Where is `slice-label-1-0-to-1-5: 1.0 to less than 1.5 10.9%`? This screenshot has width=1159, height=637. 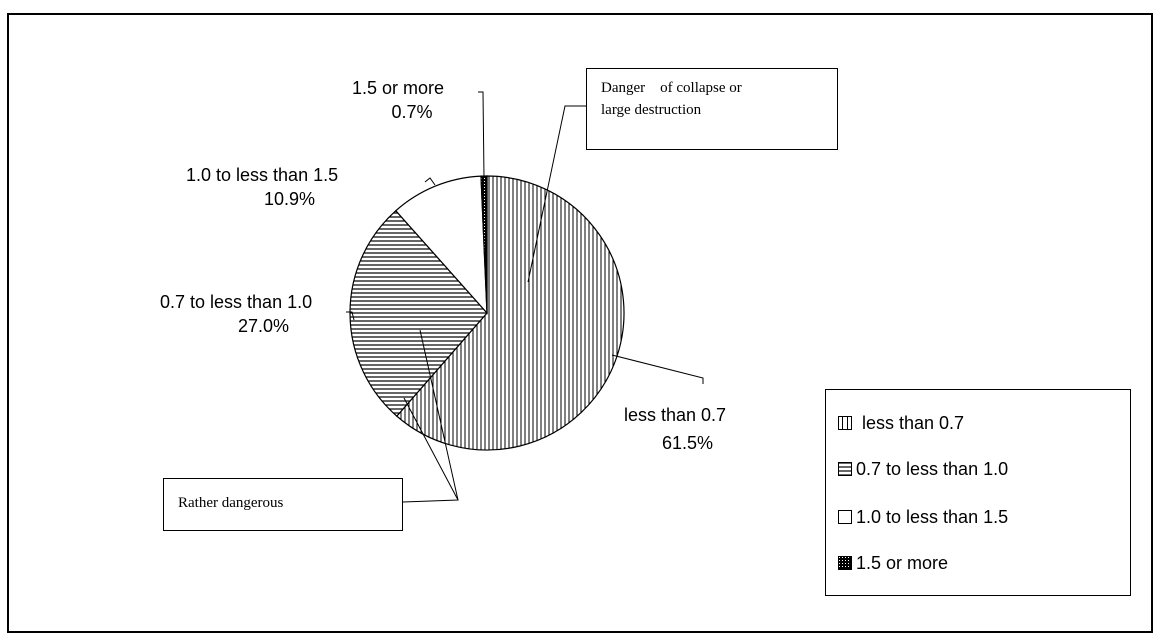 slice-label-1-0-to-1-5: 1.0 to less than 1.5 10.9% is located at coordinates (262, 187).